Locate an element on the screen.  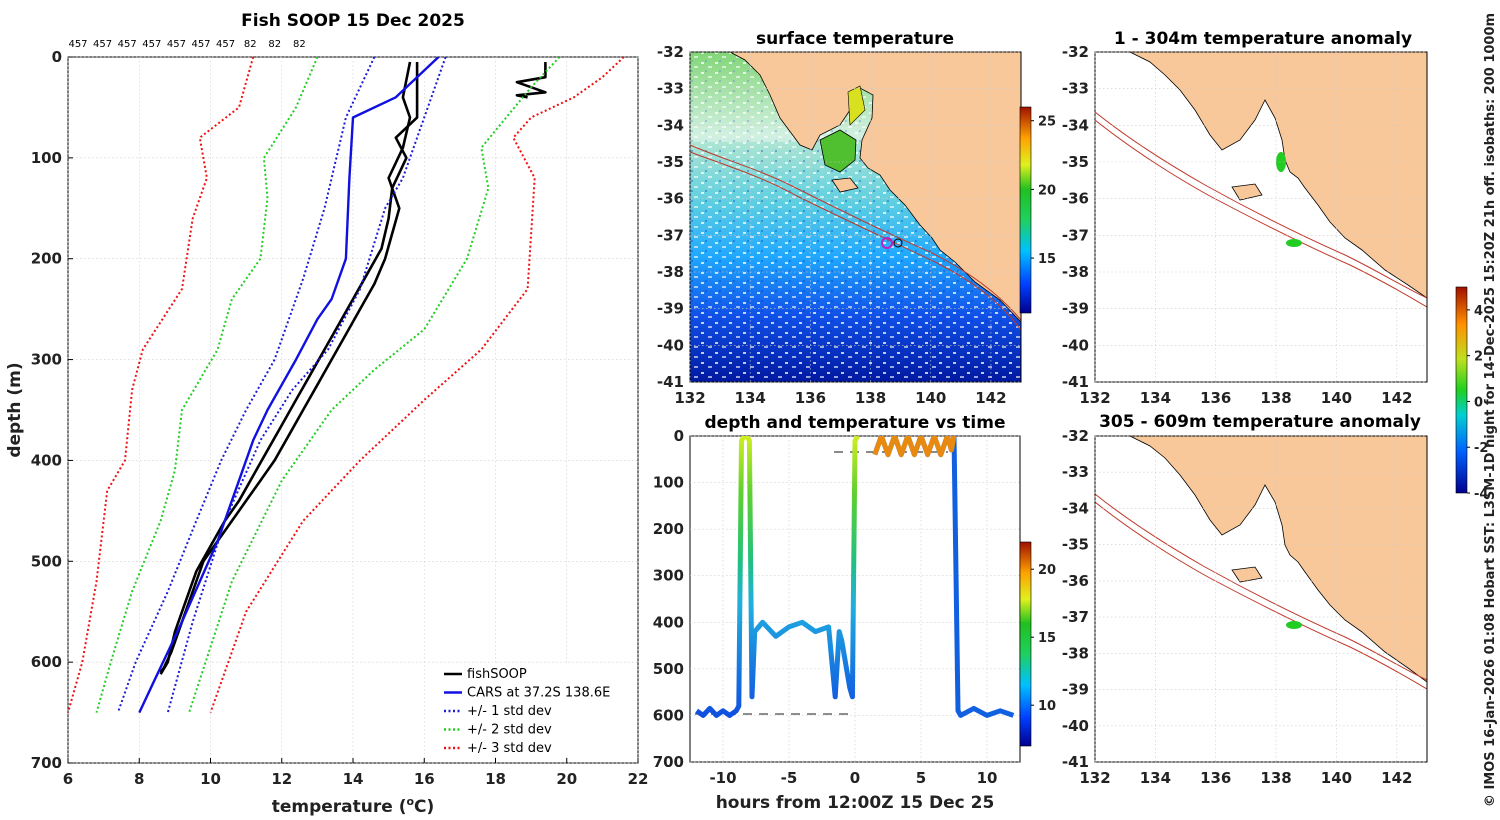
sst-ytick-label: -39 is located at coordinates (670, 309).